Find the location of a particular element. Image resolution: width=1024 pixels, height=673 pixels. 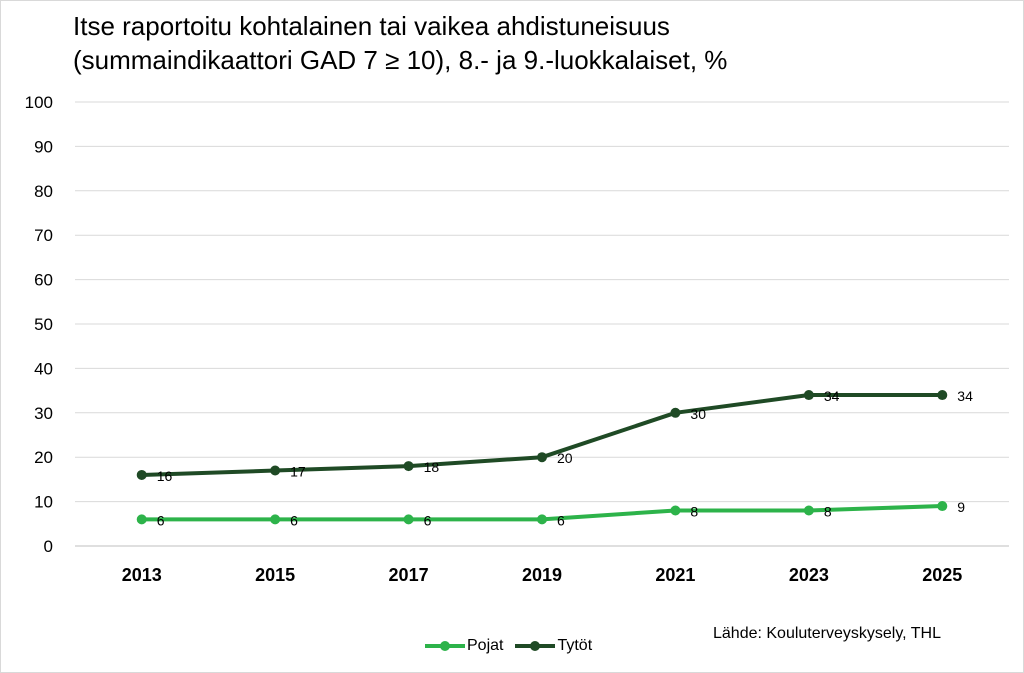

y-tick-label: 40 is located at coordinates (43, 368).